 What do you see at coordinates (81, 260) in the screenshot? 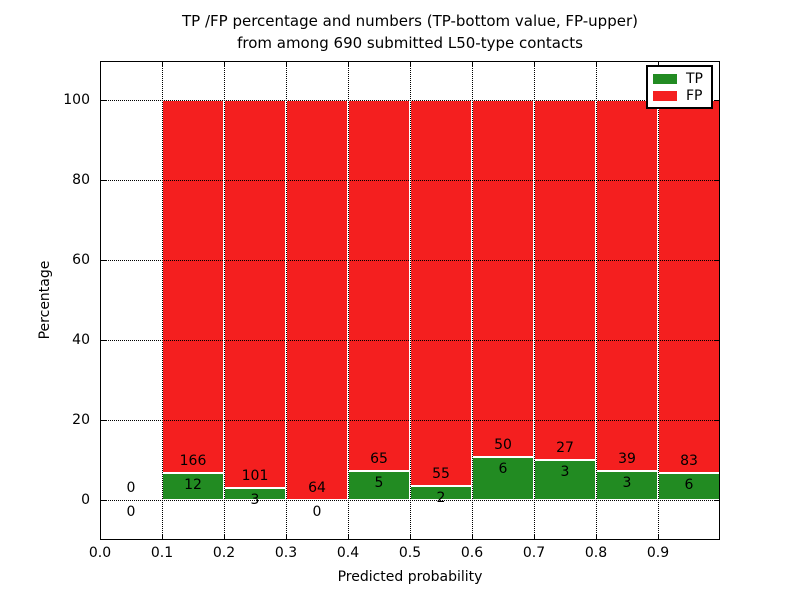
I see `y-tick-label: 60` at bounding box center [81, 260].